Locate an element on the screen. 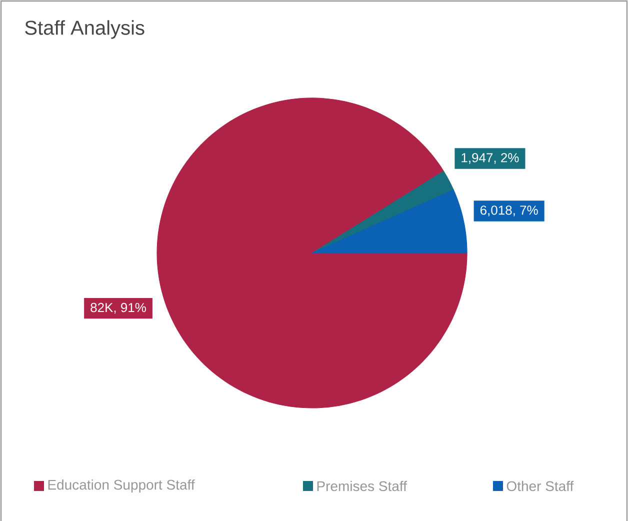  data-label: 1,947, 2% is located at coordinates (490, 158).